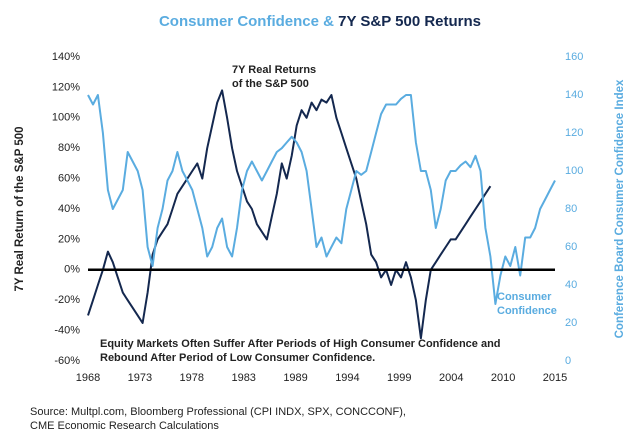 The width and height of the screenshot is (640, 444). I want to click on y-axis-label: 7Y Real Return of the S&P 500, so click(20, 208).